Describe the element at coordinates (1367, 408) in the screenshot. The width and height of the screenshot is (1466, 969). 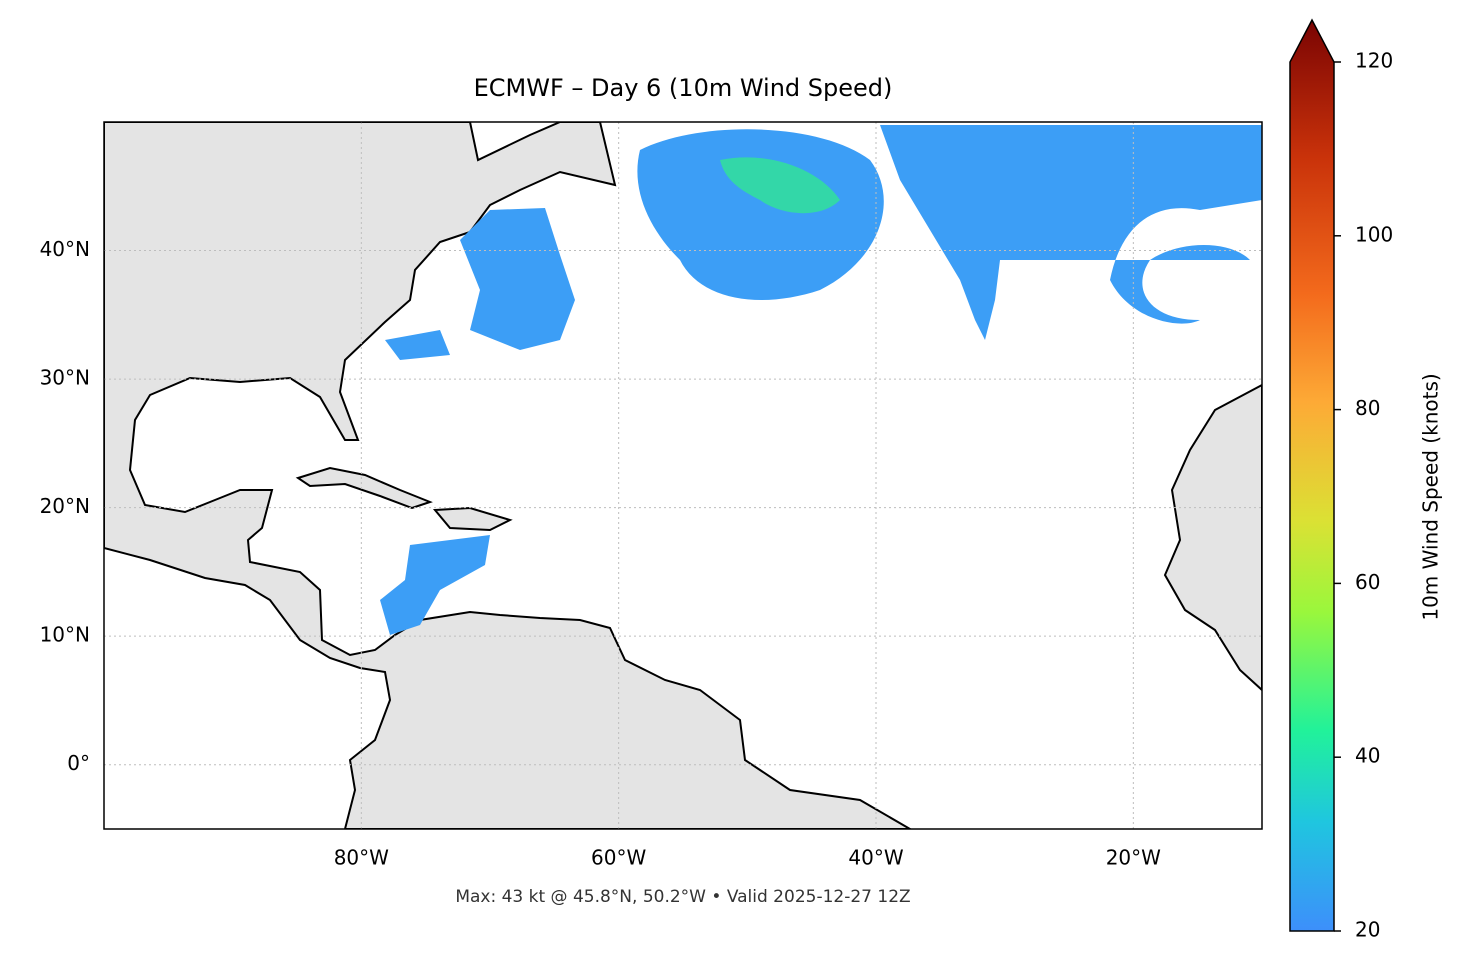
I see `colorbar-tick-label: 80` at that location.